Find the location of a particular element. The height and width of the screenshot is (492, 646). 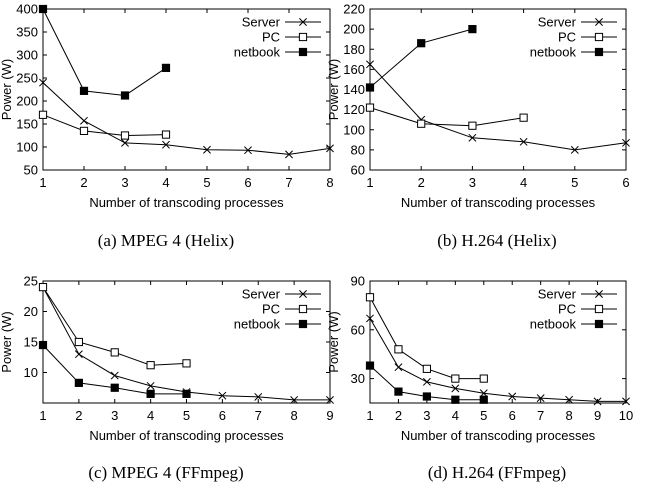

x-tick-label: 4 is located at coordinates (455, 415).